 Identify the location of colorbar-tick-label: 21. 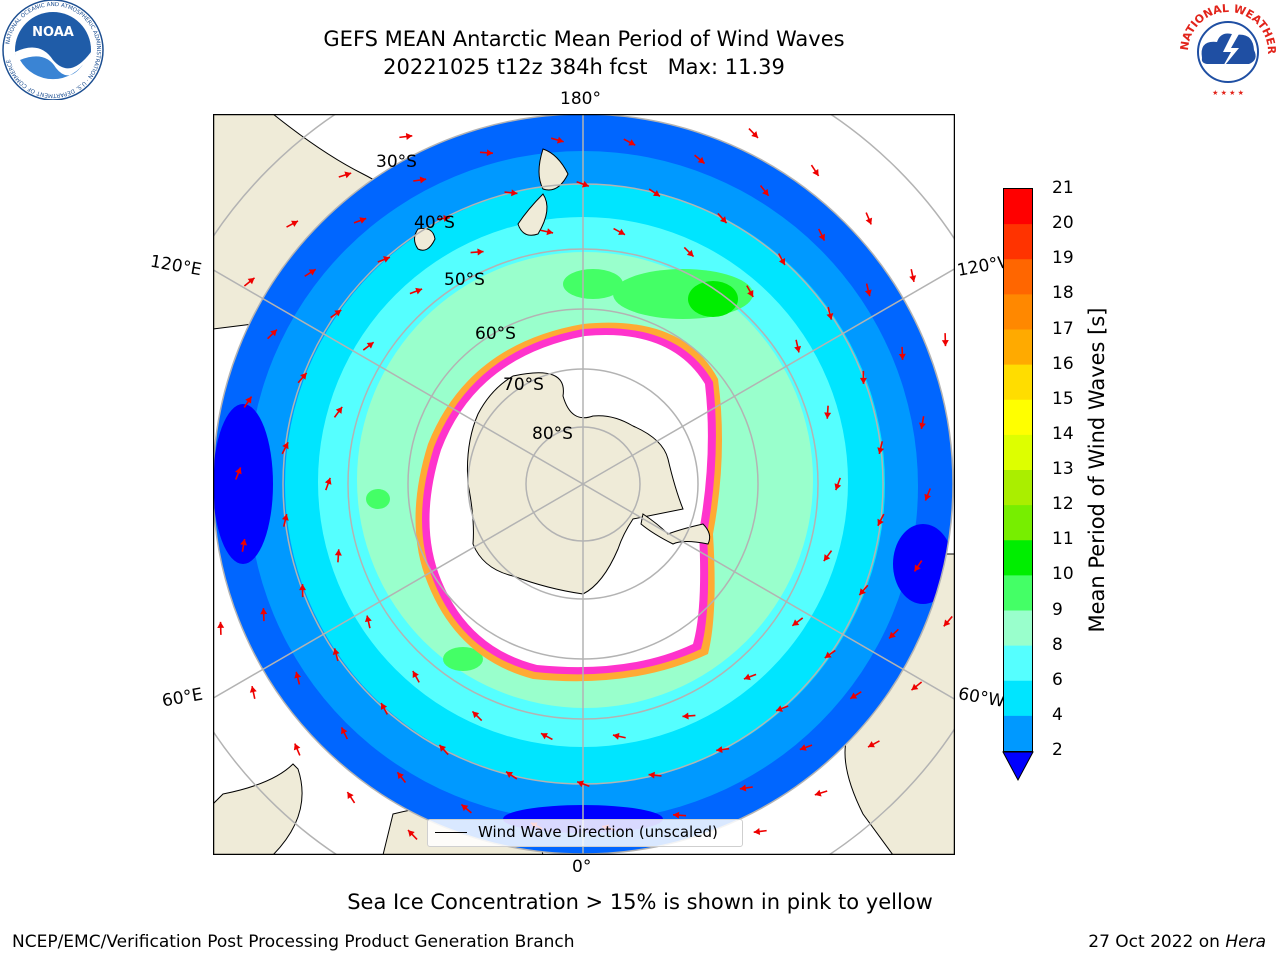
(1063, 188).